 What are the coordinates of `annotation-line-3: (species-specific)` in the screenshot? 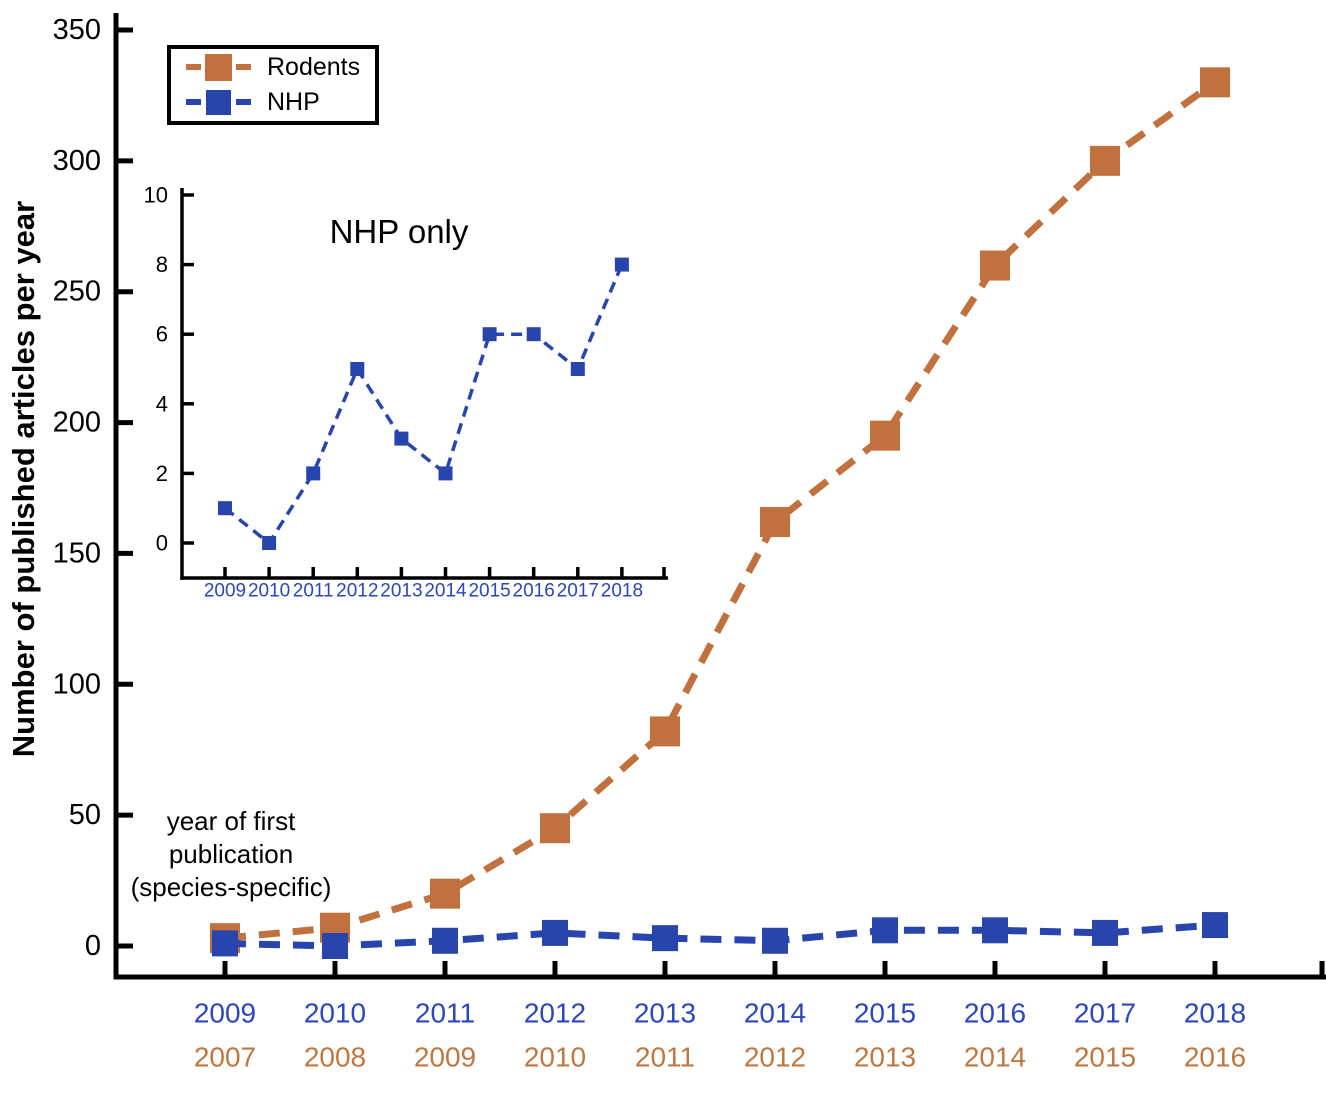 It's located at (231, 887).